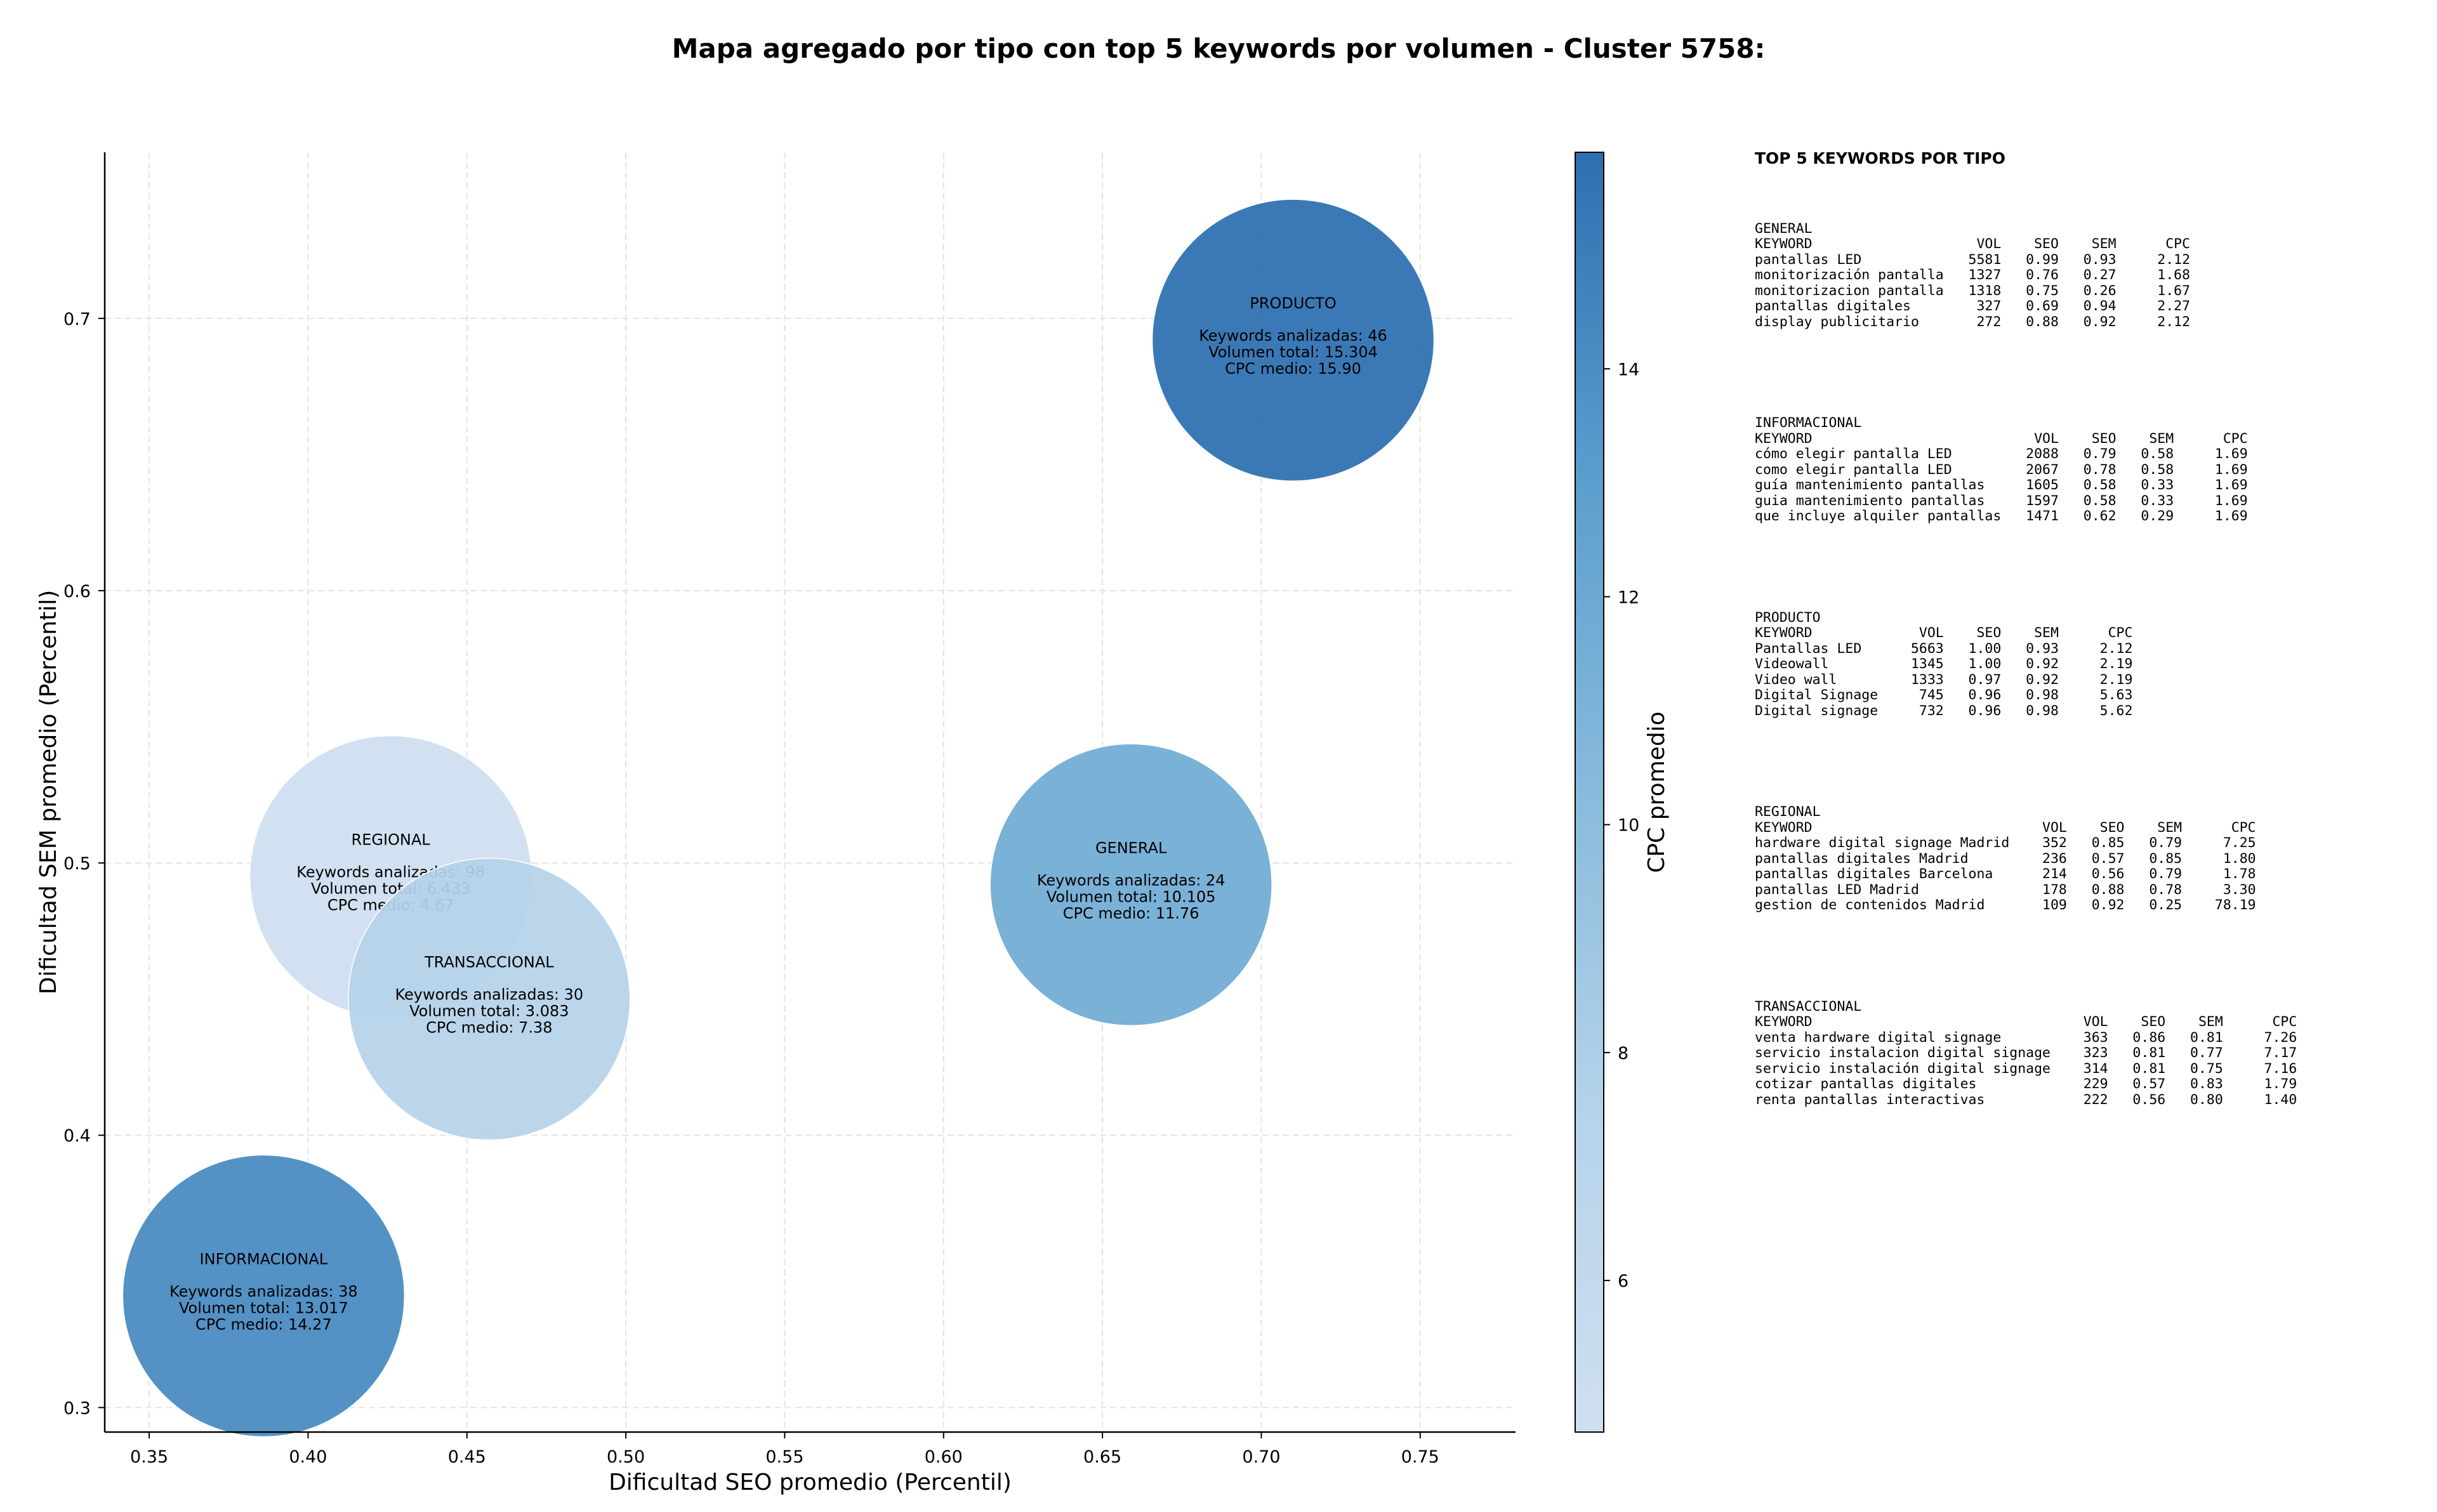 The width and height of the screenshot is (2437, 1512). I want to click on keyword-row: Digital signage 732 0.96 0.98 5.62, so click(1944, 711).